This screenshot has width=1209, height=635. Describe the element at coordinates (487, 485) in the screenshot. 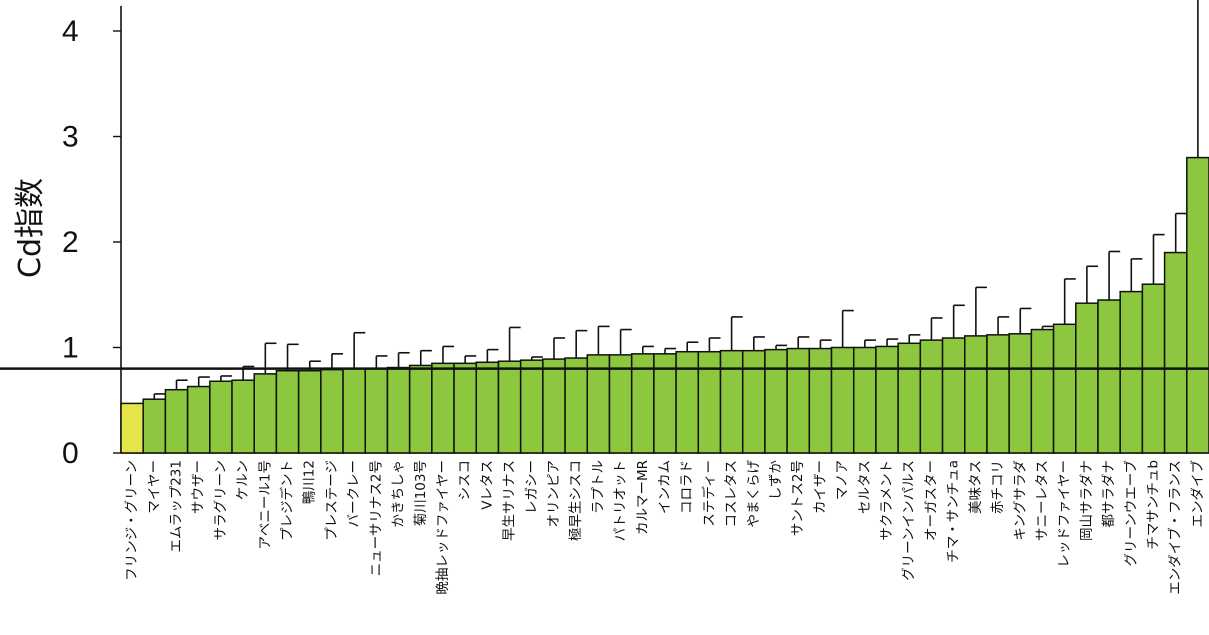

I see `x-tick-label: Vレタス` at that location.